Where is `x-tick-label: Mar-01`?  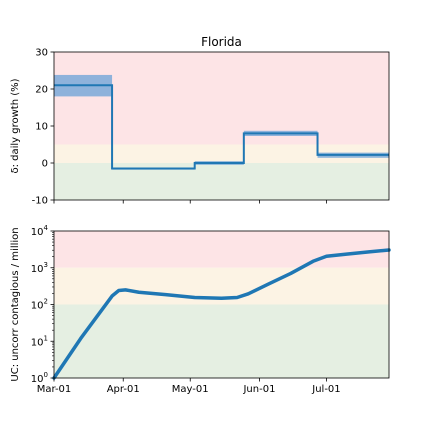 x-tick-label: Mar-01 is located at coordinates (54, 389).